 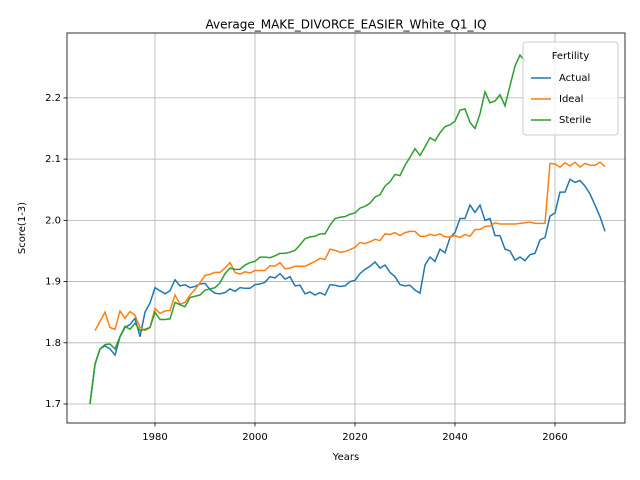 I want to click on x-tick-label: 2020, so click(x=354, y=437).